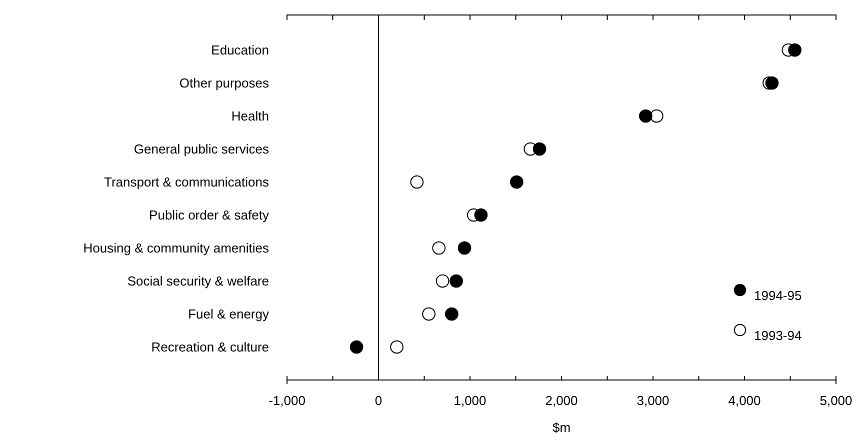 This screenshot has height=441, width=868. Describe the element at coordinates (561, 400) in the screenshot. I see `x-tick-label: 2,000` at that location.